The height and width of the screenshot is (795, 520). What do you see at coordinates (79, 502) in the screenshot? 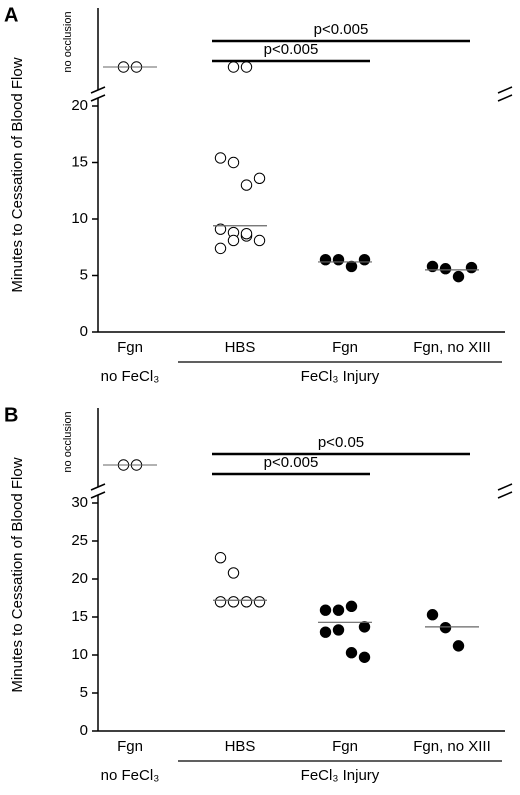
I see `y-tick-label: 30` at bounding box center [79, 502].